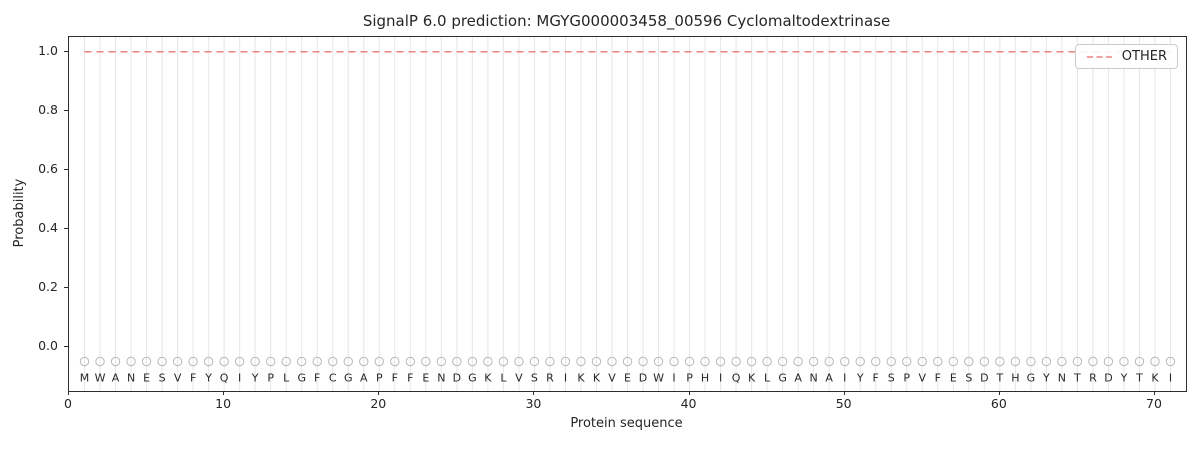  I want to click on residue-letter: V, so click(922, 378).